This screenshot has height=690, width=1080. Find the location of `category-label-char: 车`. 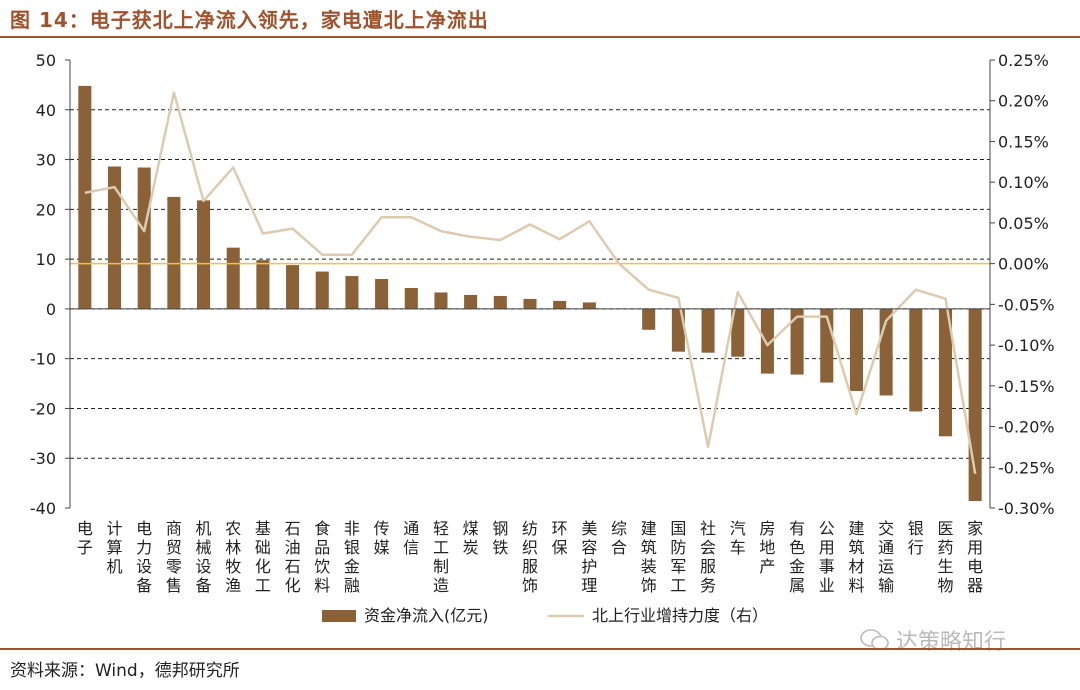

category-label-char: 车 is located at coordinates (738, 547).